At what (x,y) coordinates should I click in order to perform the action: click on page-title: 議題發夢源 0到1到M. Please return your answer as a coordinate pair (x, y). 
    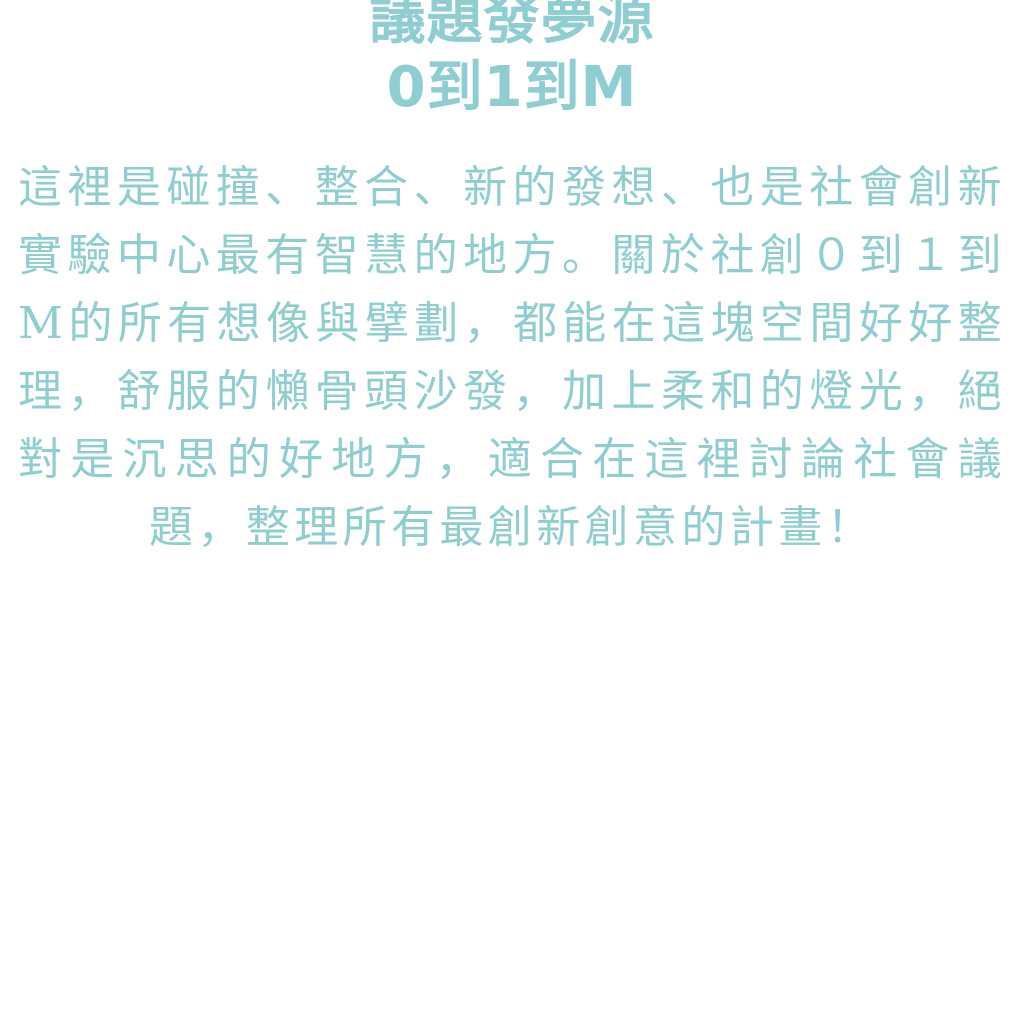
    Looking at the image, I should click on (512, 61).